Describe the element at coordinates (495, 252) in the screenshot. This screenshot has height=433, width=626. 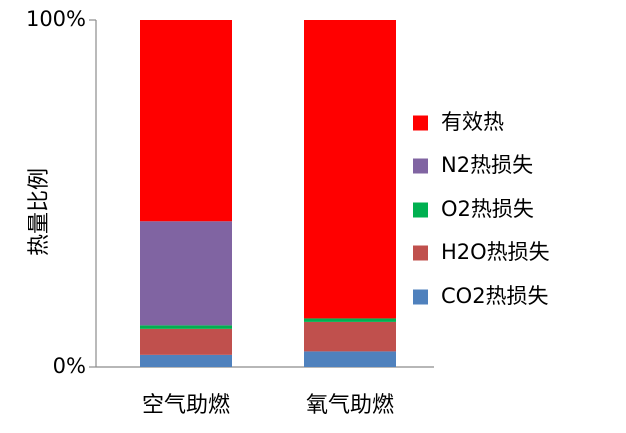
I see `legend-label-1: H2O热损失` at that location.